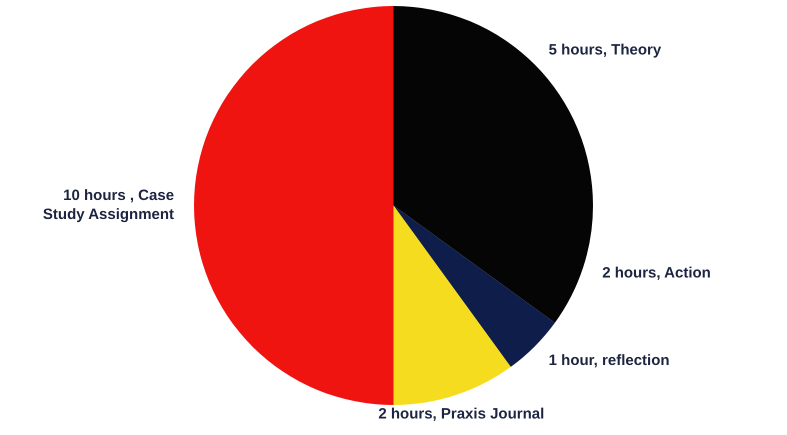 This screenshot has height=435, width=787. What do you see at coordinates (609, 360) in the screenshot?
I see `slice-label: 1 hour, reflection` at bounding box center [609, 360].